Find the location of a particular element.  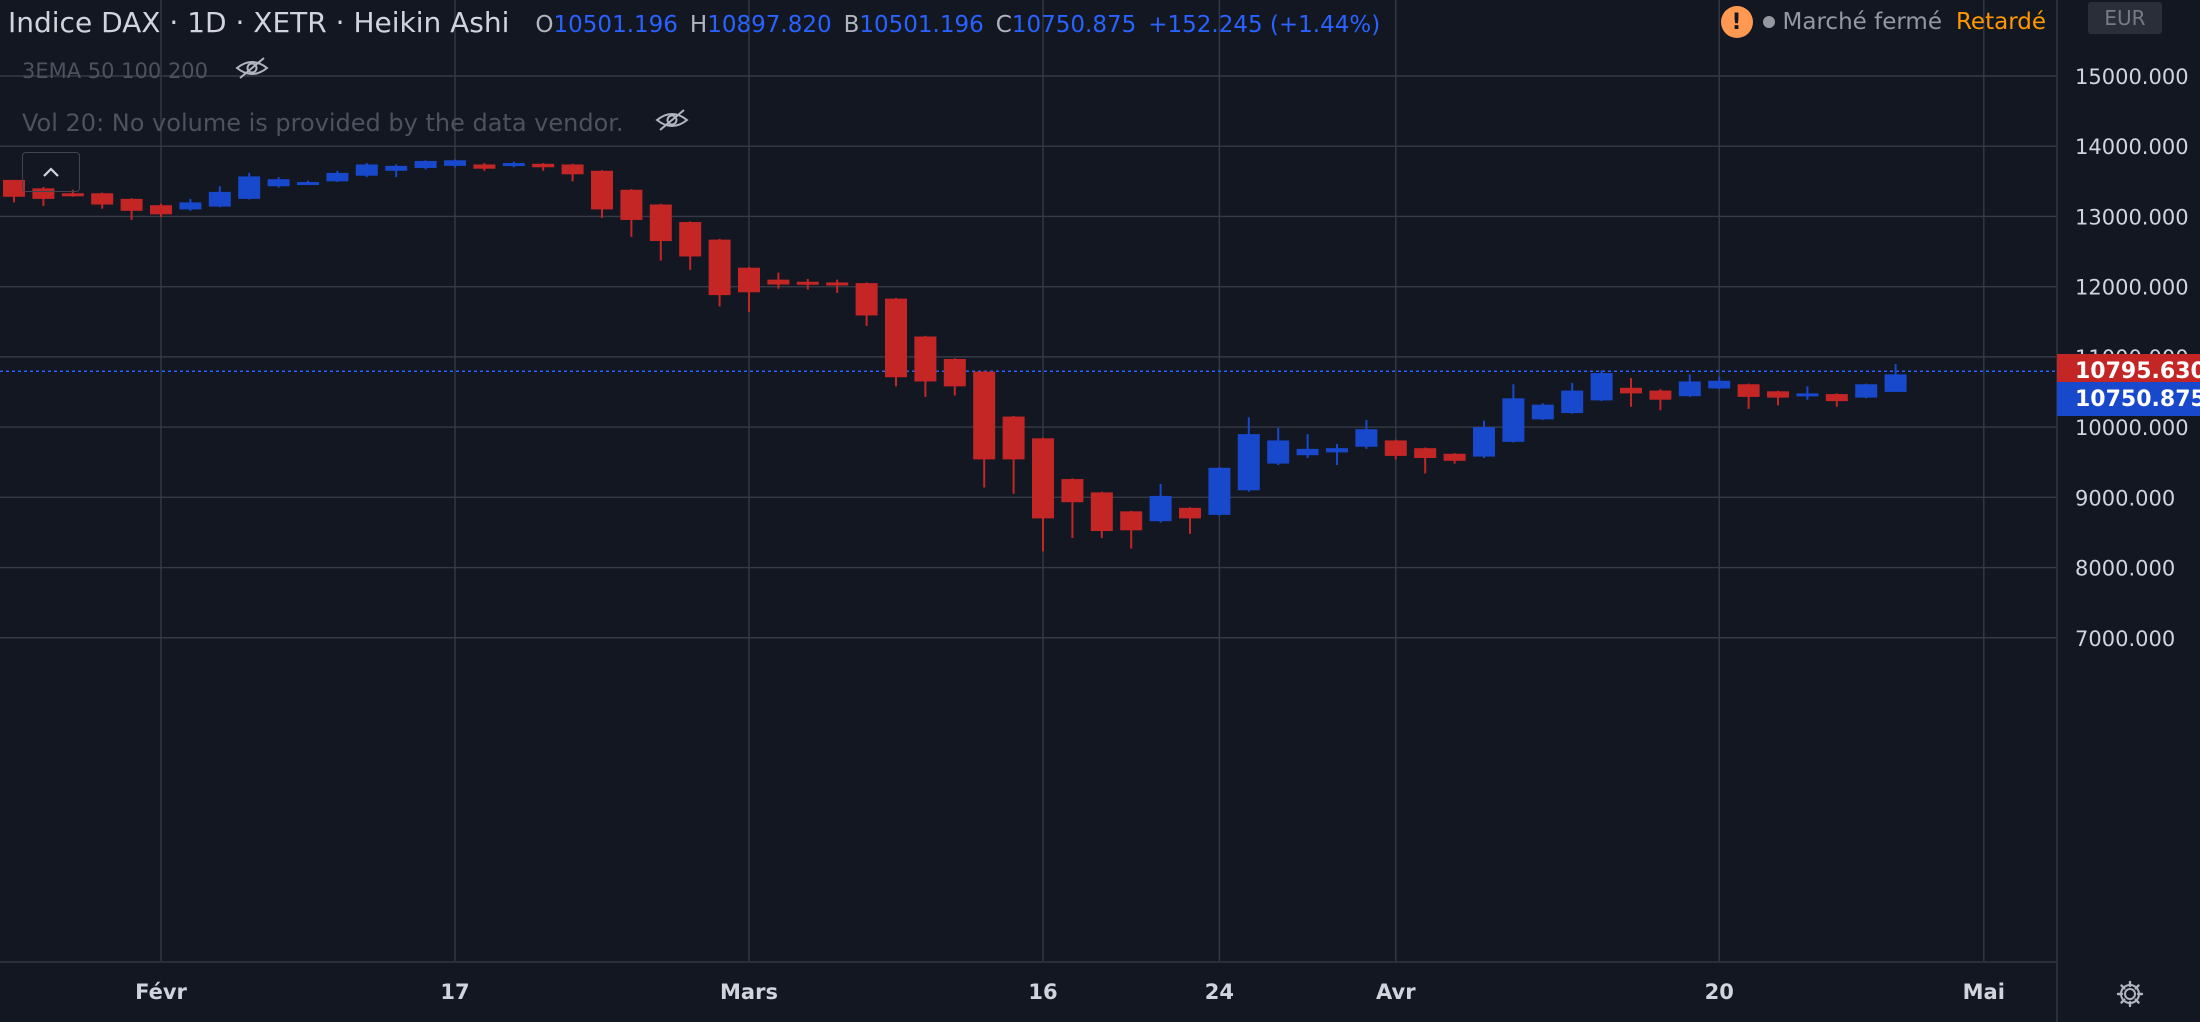

market-status: ! Marché fermé Retardé is located at coordinates (1883, 22).